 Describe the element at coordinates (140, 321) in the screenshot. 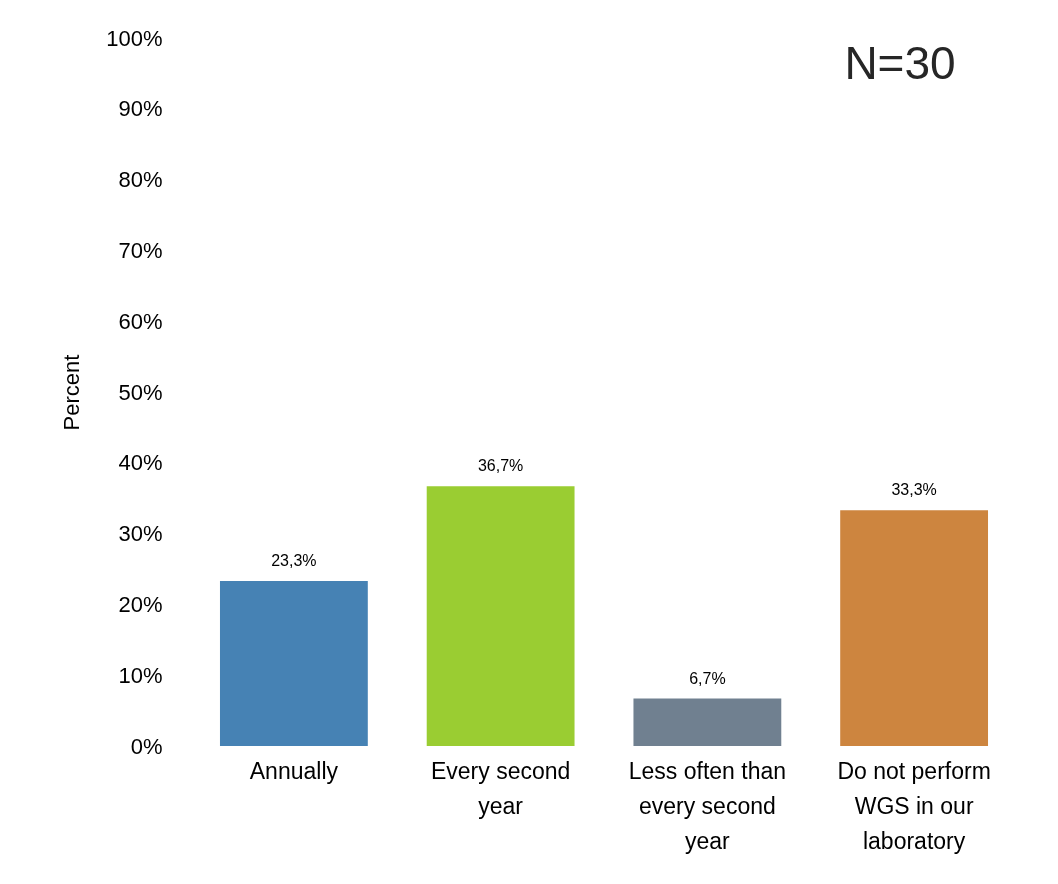

I see `y-tick-label: 60%` at that location.